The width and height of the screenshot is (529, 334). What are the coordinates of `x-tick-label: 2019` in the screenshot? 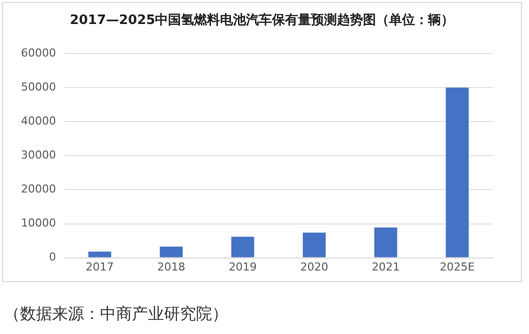 It's located at (242, 267).